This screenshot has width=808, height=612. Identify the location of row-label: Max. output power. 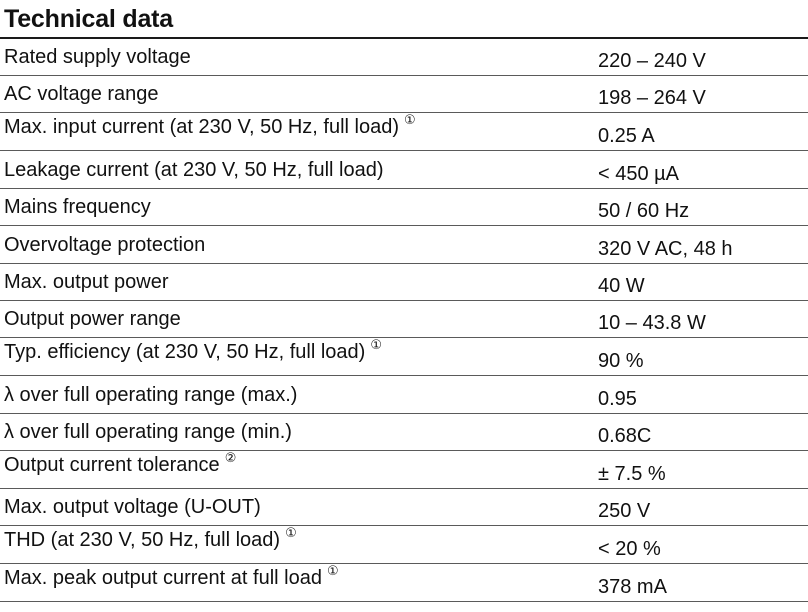
(86, 282).